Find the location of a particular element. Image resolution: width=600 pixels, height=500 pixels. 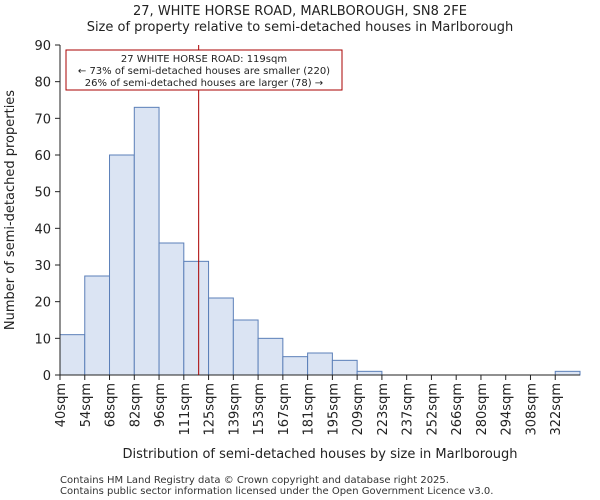

x-tick-label-125sqm: 125sqm is located at coordinates (210, 409).